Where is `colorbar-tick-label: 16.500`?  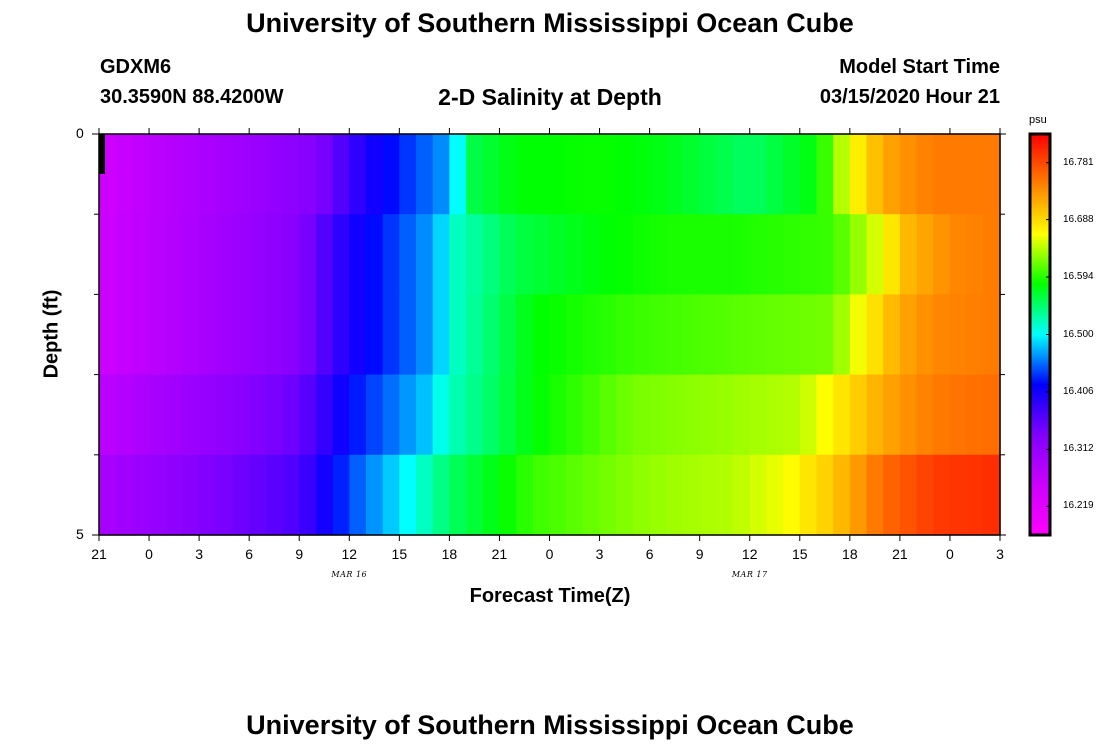 colorbar-tick-label: 16.500 is located at coordinates (1078, 334).